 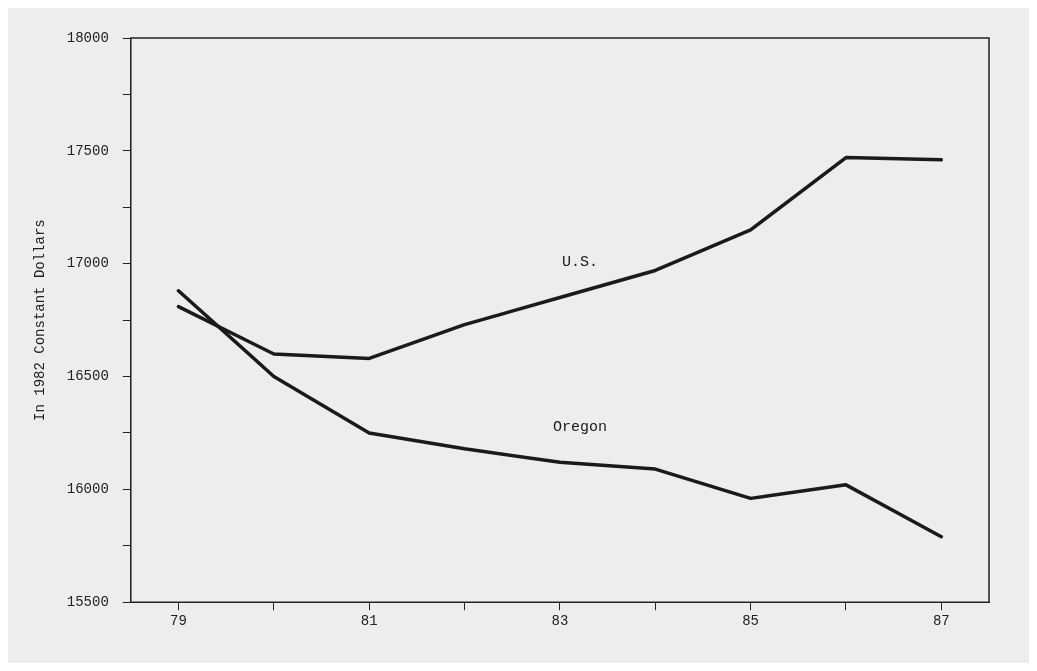 What do you see at coordinates (369, 621) in the screenshot?
I see `x-tick-label: 81` at bounding box center [369, 621].